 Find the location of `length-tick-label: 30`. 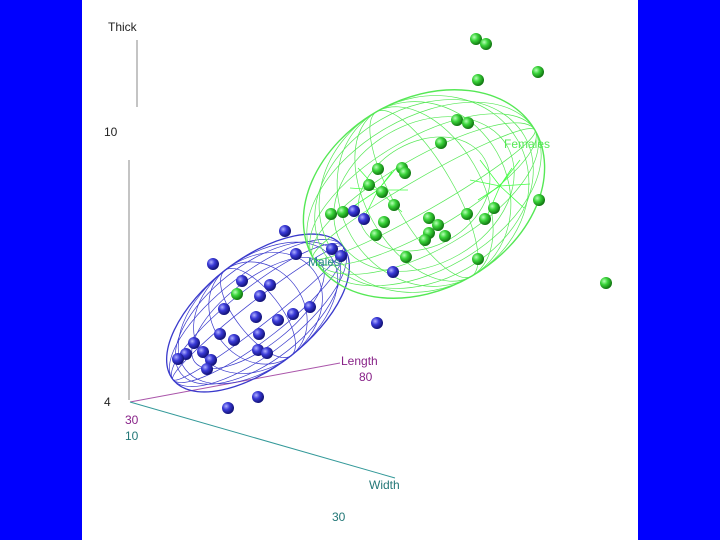

length-tick-label: 30 is located at coordinates (132, 420).